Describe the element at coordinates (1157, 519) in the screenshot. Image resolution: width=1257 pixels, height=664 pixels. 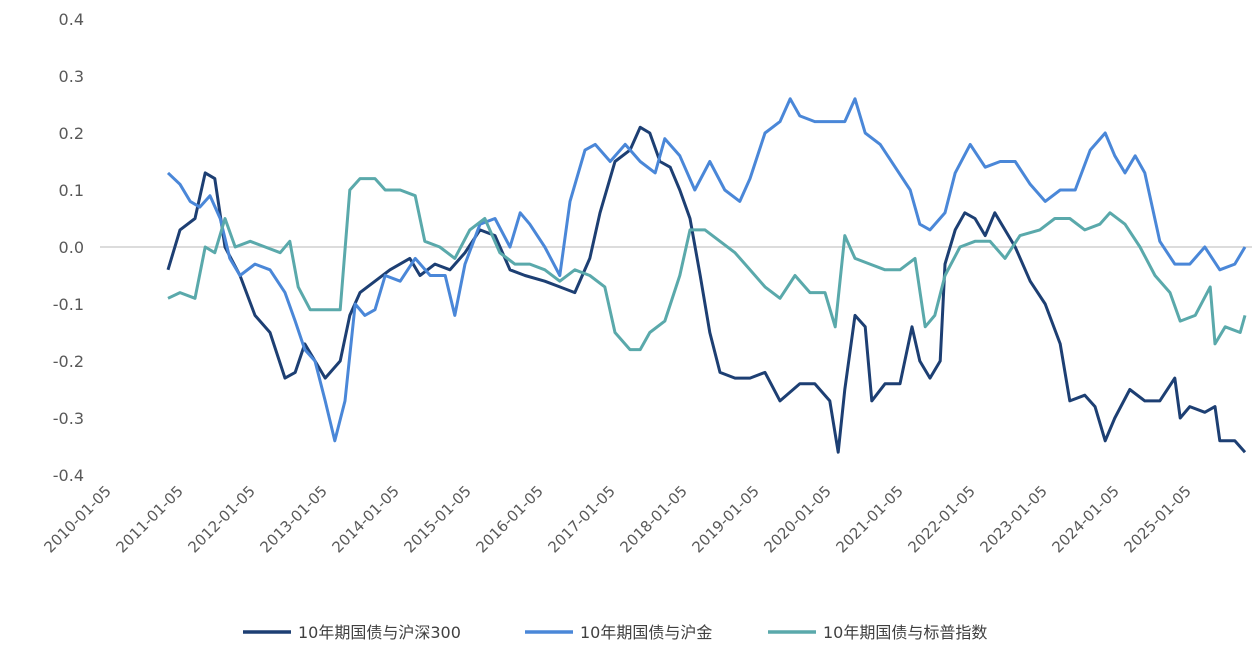
I see `x-tick-label: 2025-01-05` at that location.